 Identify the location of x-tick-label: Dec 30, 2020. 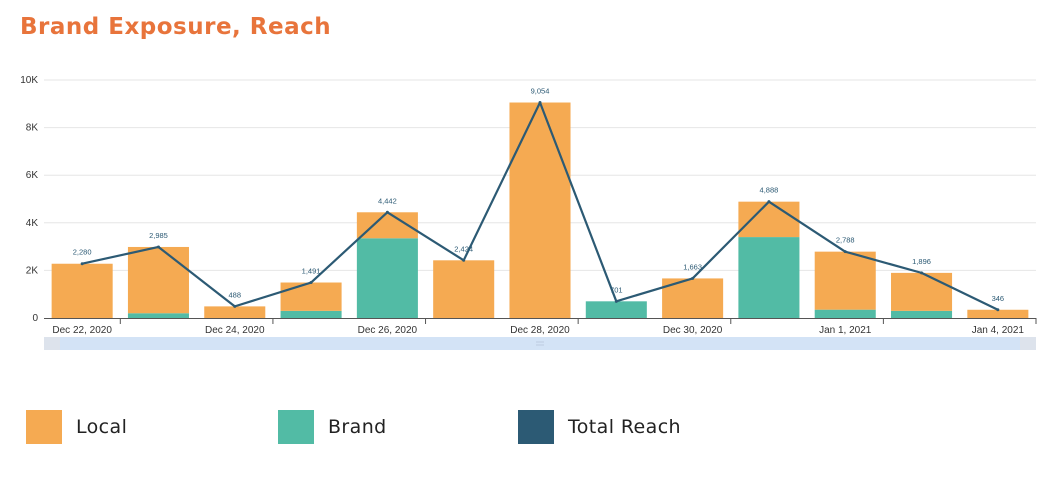
(693, 330).